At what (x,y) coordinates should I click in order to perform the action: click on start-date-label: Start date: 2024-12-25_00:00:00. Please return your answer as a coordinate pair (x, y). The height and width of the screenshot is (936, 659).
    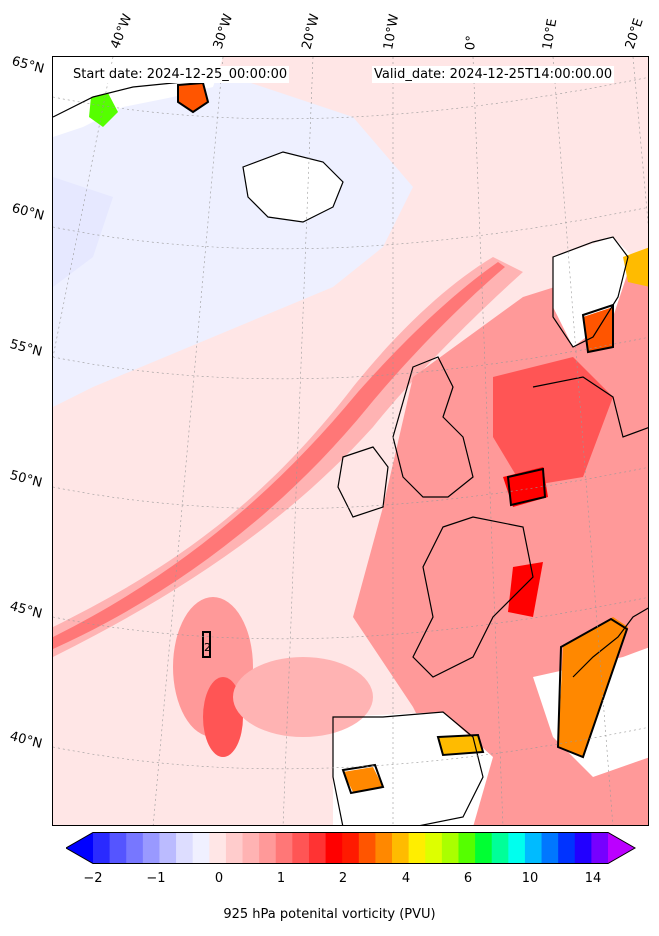
    Looking at the image, I should click on (180, 74).